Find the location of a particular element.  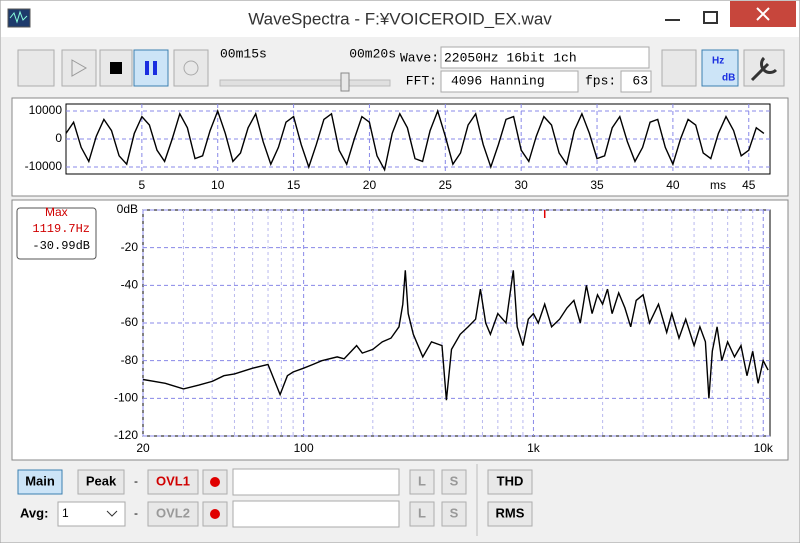

y-tick-label: -60 is located at coordinates (130, 322).